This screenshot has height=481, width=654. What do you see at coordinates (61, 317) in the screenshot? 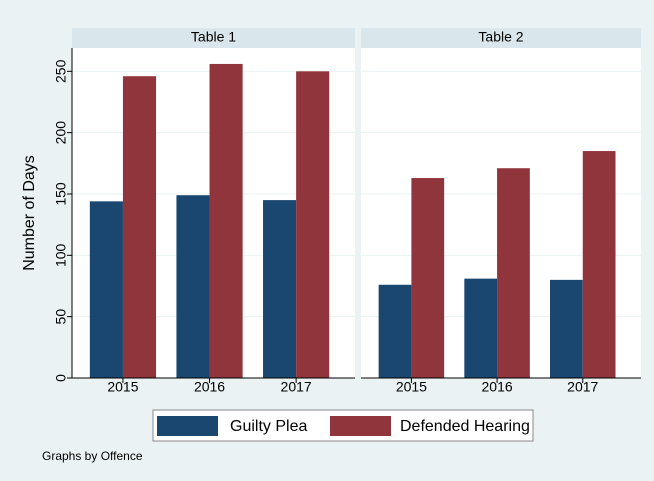
I see `y-tick-label: 50` at bounding box center [61, 317].